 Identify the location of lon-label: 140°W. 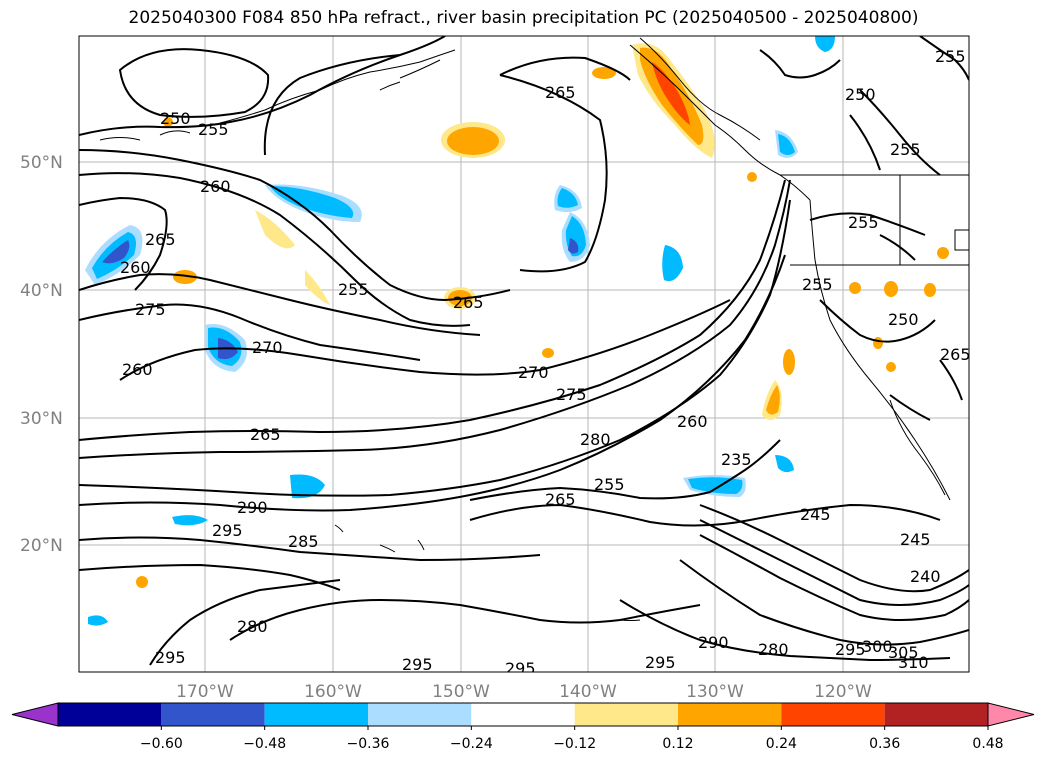
(588, 692).